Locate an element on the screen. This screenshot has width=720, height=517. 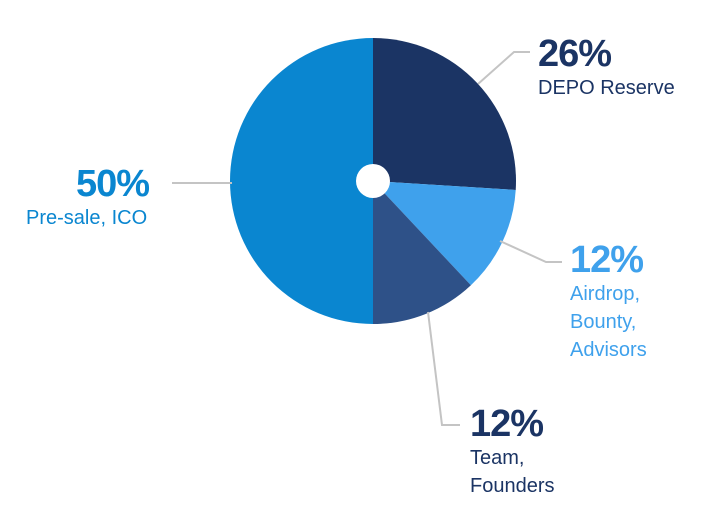
slice-label-presale: 50% Pre-sale, ICO is located at coordinates (102, 198).